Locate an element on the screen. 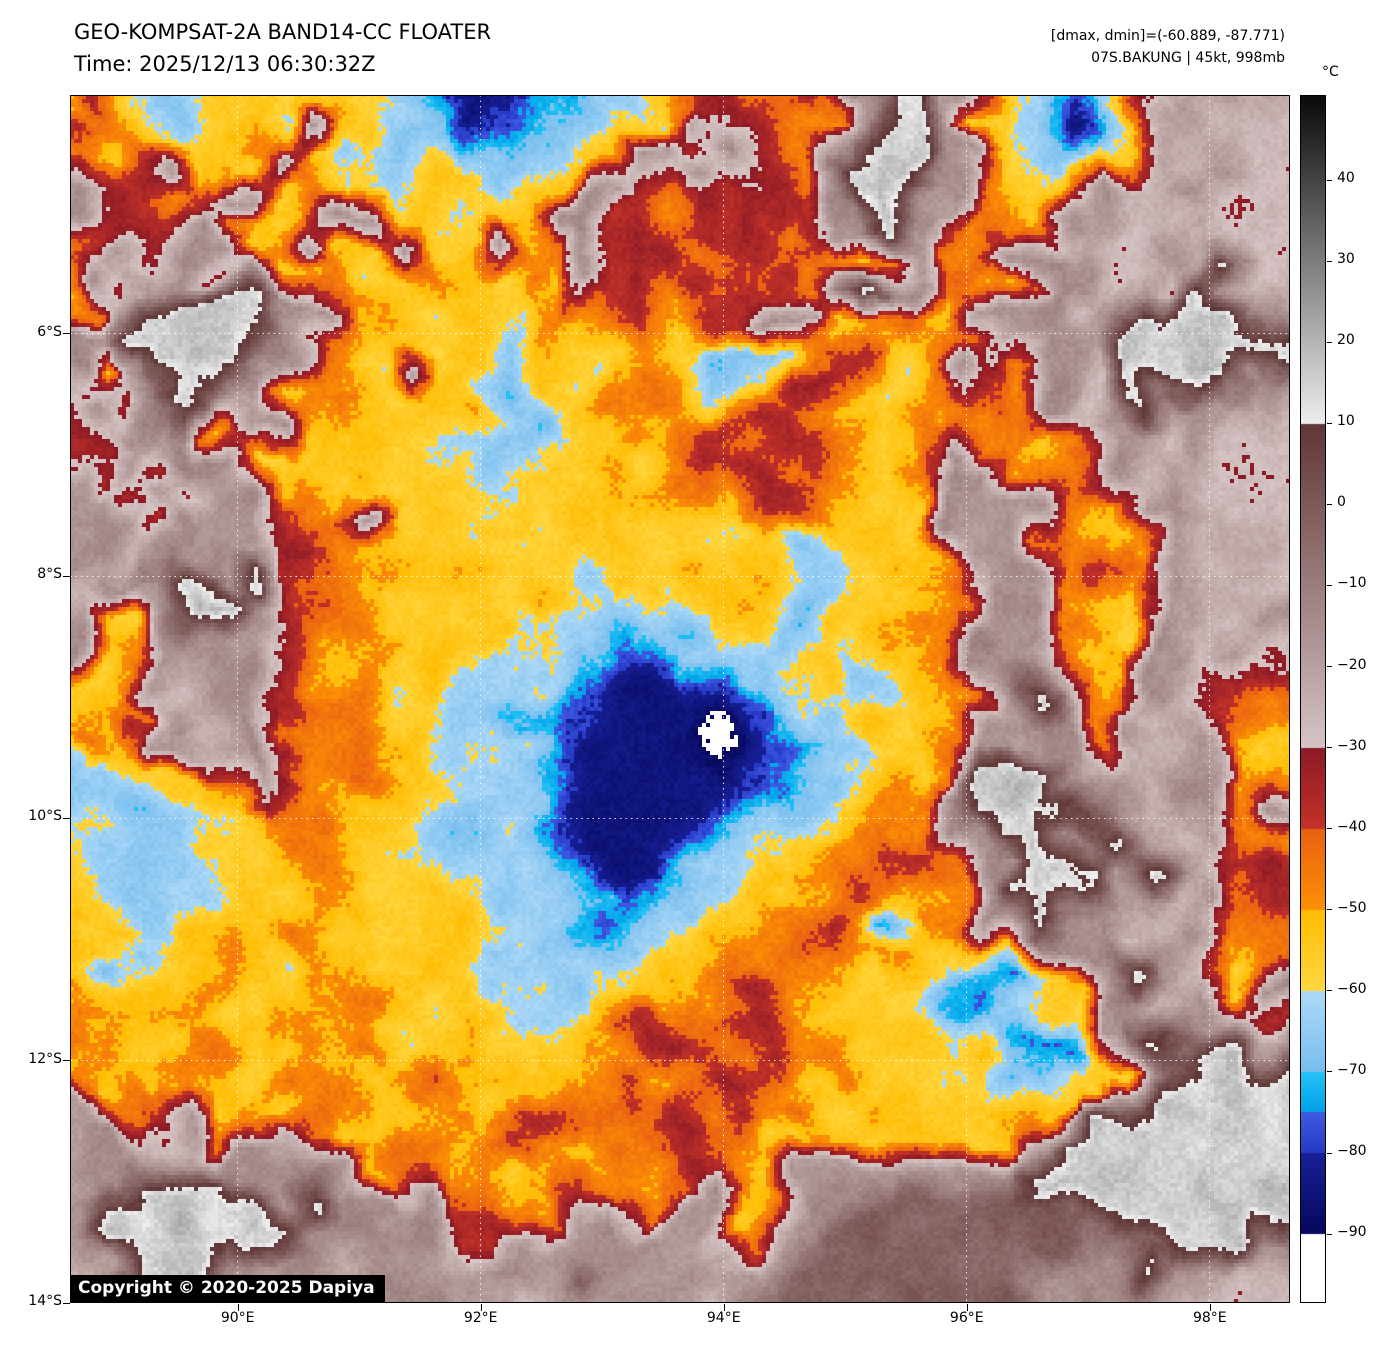 Image resolution: width=1388 pixels, height=1359 pixels. dmax-dmin-readout: [dmax, dmin]=(-60.889, -87.771) is located at coordinates (1167, 36).